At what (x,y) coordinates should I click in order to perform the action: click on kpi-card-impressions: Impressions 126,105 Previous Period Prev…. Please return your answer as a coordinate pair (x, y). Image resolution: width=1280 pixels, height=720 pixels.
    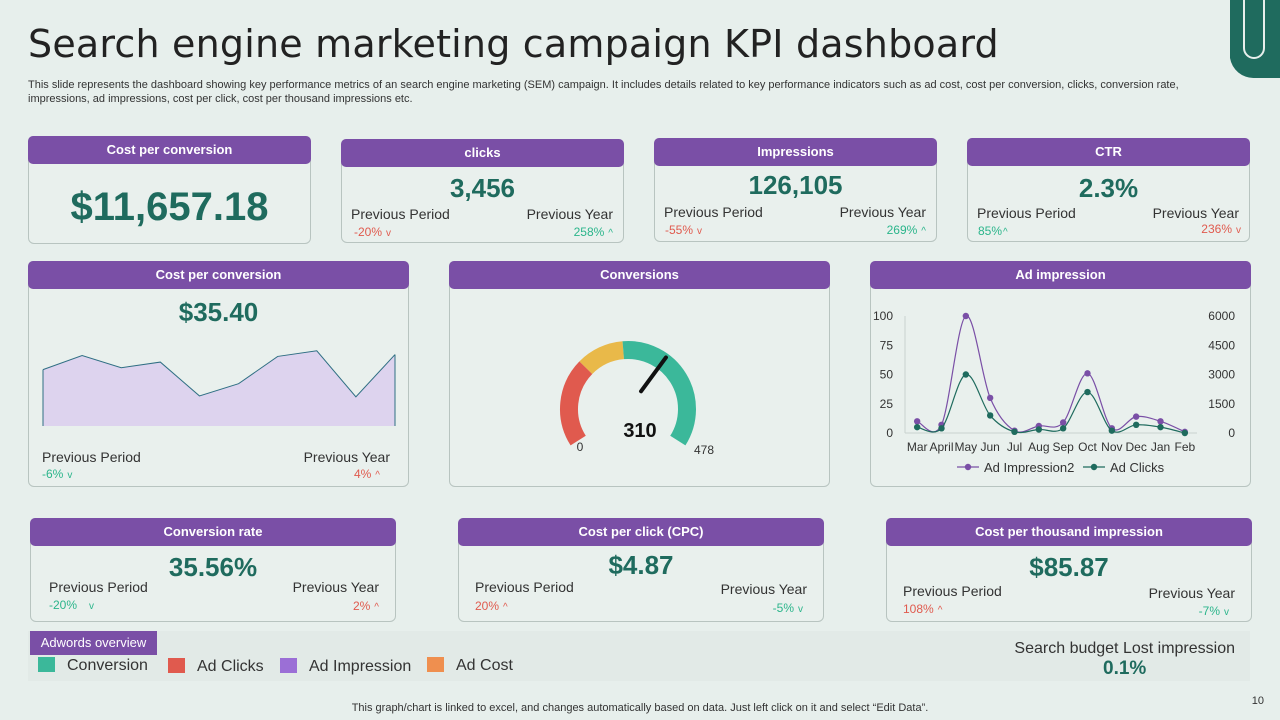
    Looking at the image, I should click on (795, 190).